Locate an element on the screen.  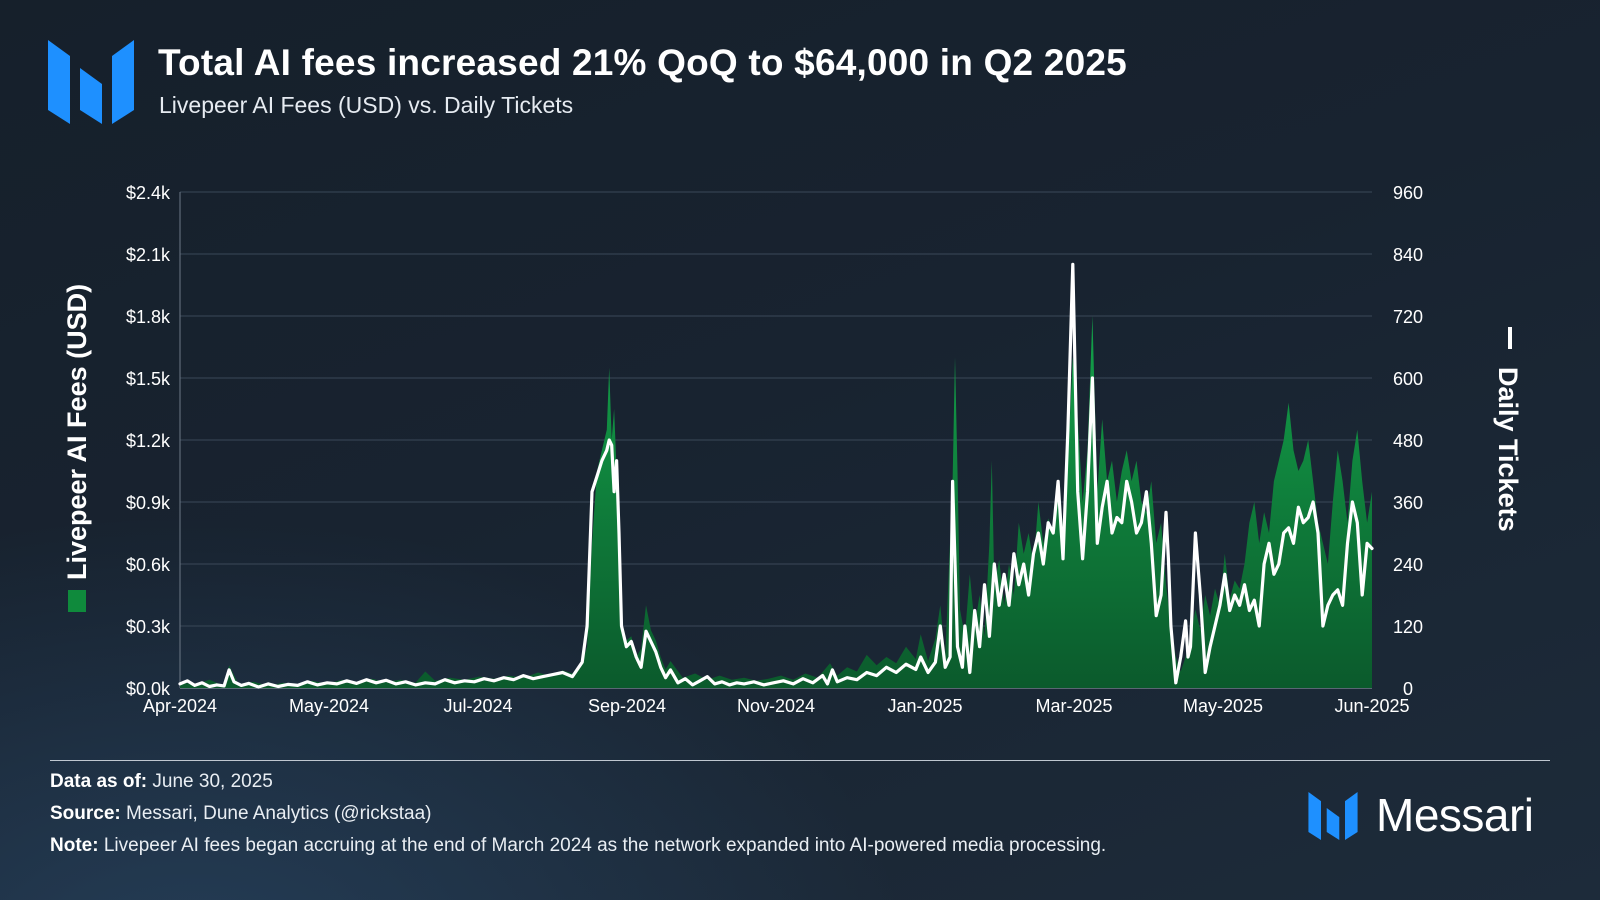
right-tick-label: 240 is located at coordinates (1408, 565).